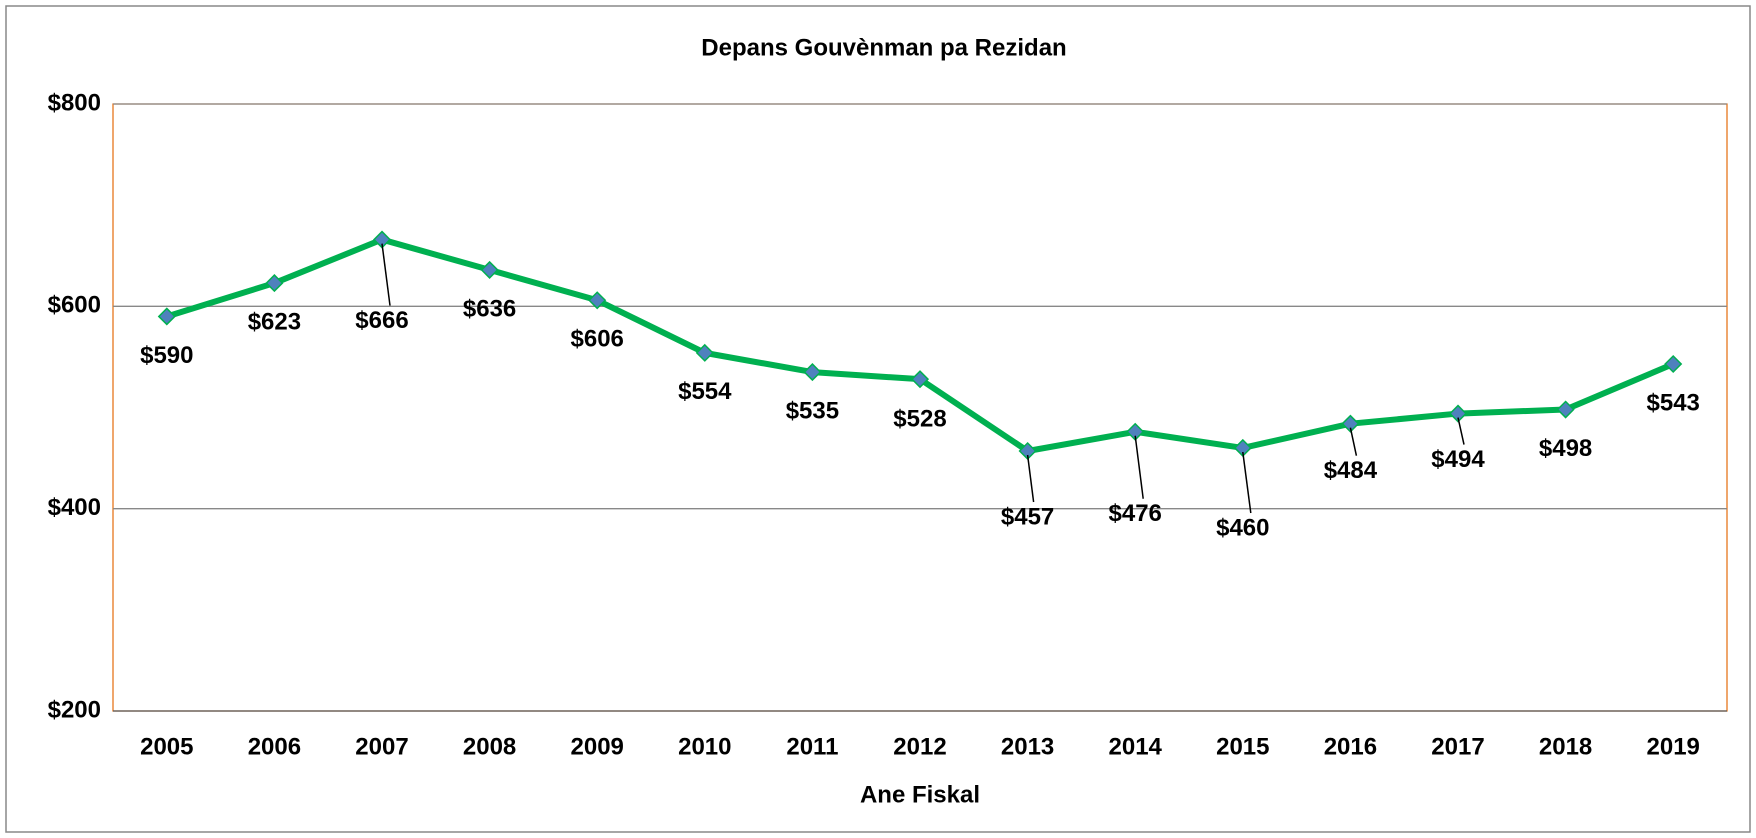  Describe the element at coordinates (274, 321) in the screenshot. I see `data-label: $623` at that location.